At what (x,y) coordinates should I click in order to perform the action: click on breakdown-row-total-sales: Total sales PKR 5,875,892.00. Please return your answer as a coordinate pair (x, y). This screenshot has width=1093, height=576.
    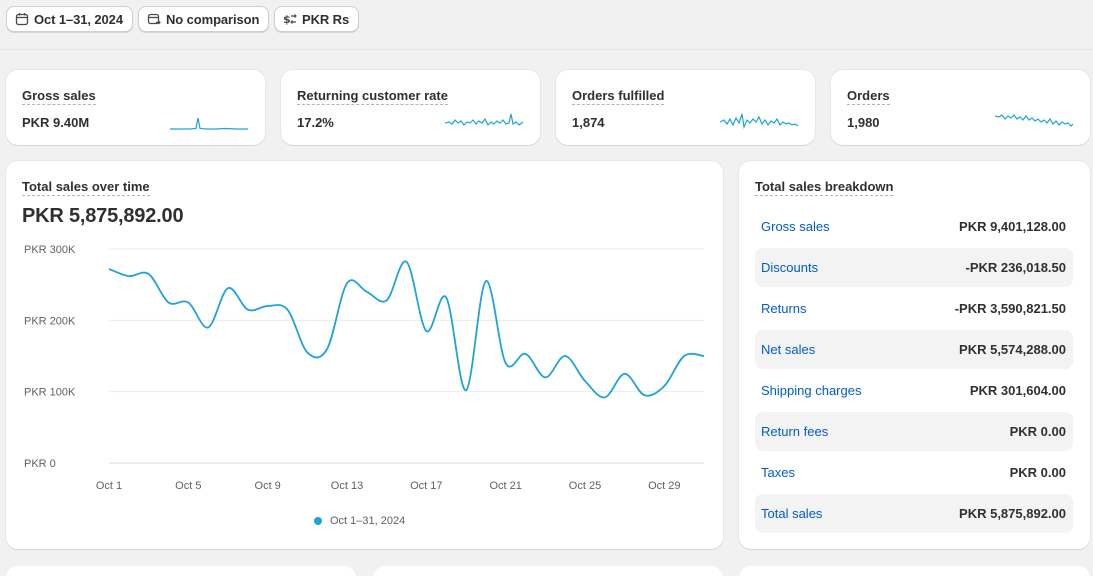
    Looking at the image, I should click on (914, 513).